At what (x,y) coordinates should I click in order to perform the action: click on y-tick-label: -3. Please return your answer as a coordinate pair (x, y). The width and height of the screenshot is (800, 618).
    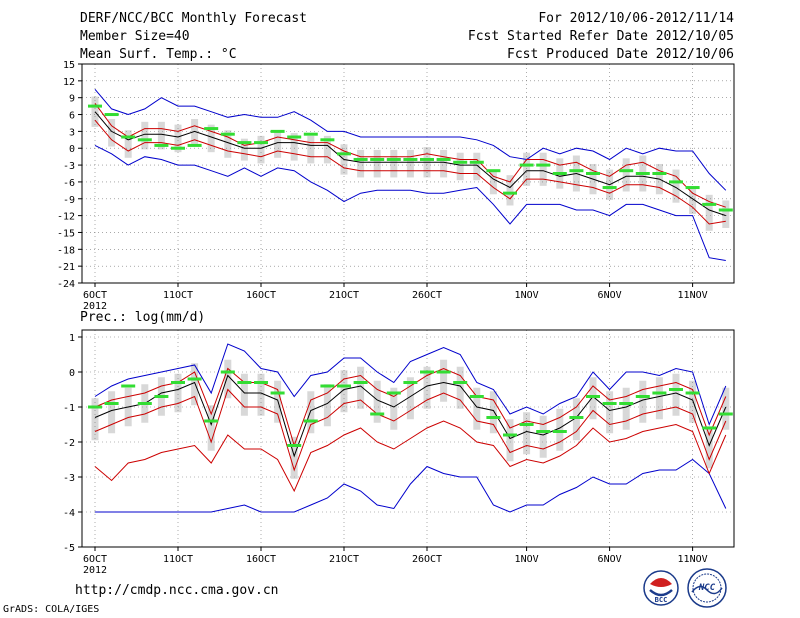
    Looking at the image, I should click on (69, 166).